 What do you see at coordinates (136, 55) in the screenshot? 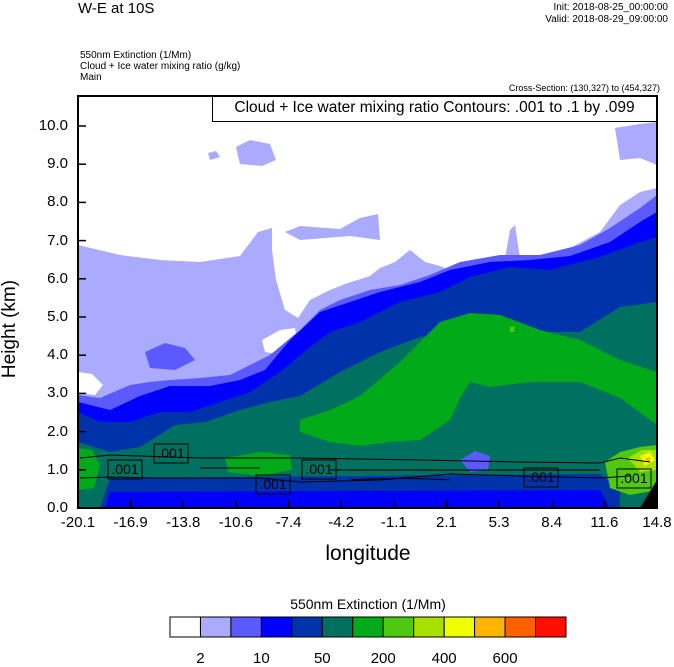
I see `field-label-extinction: 550nm Extinction (1/Mm)` at bounding box center [136, 55].